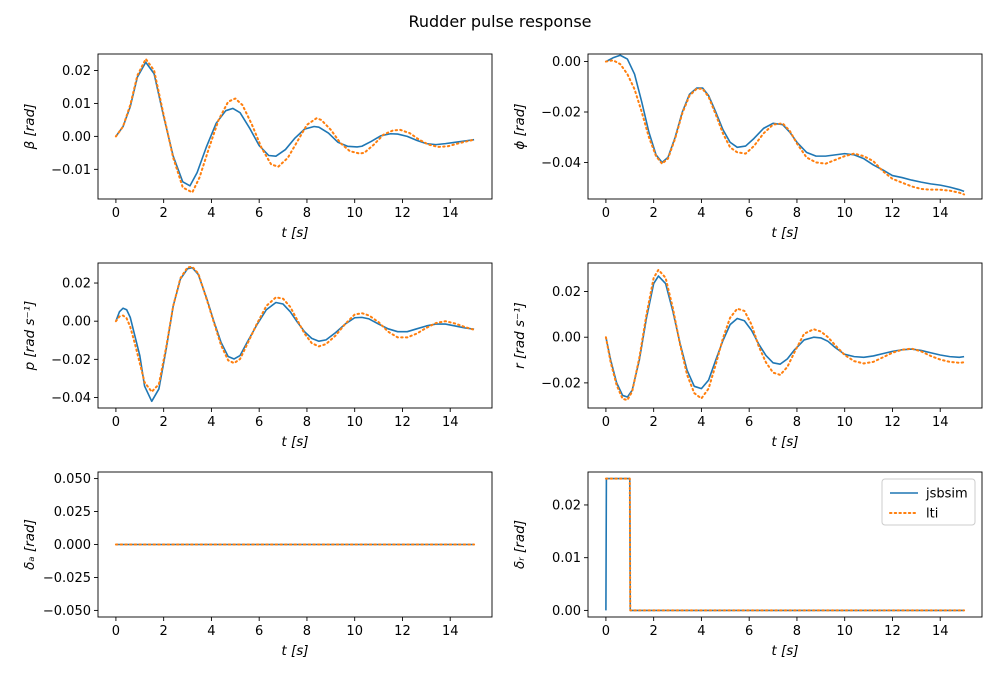 The height and width of the screenshot is (700, 1000). What do you see at coordinates (72, 545) in the screenshot?
I see `y-tick-label: 0.000` at bounding box center [72, 545].